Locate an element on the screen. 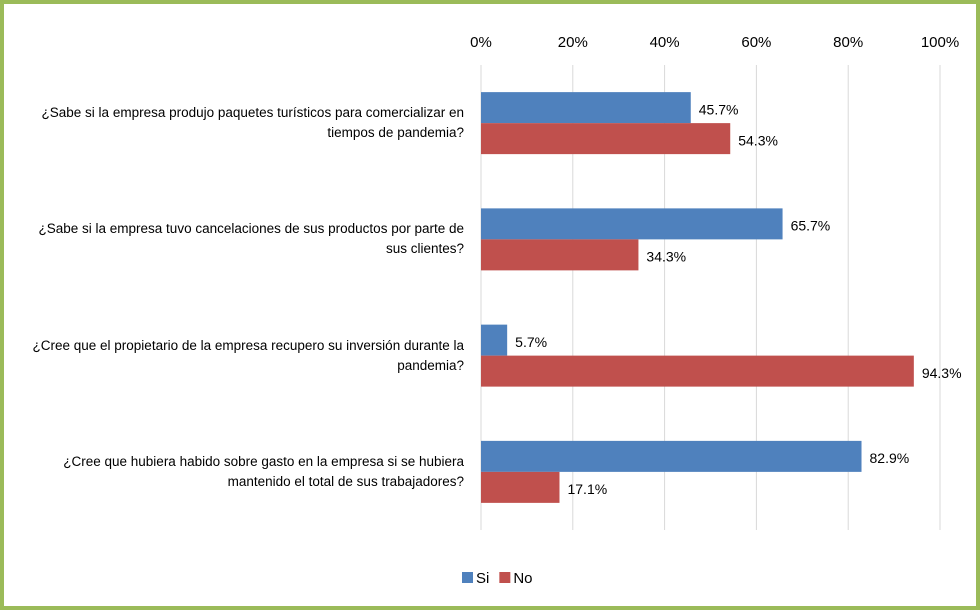  value-label: 94.3% is located at coordinates (942, 373).